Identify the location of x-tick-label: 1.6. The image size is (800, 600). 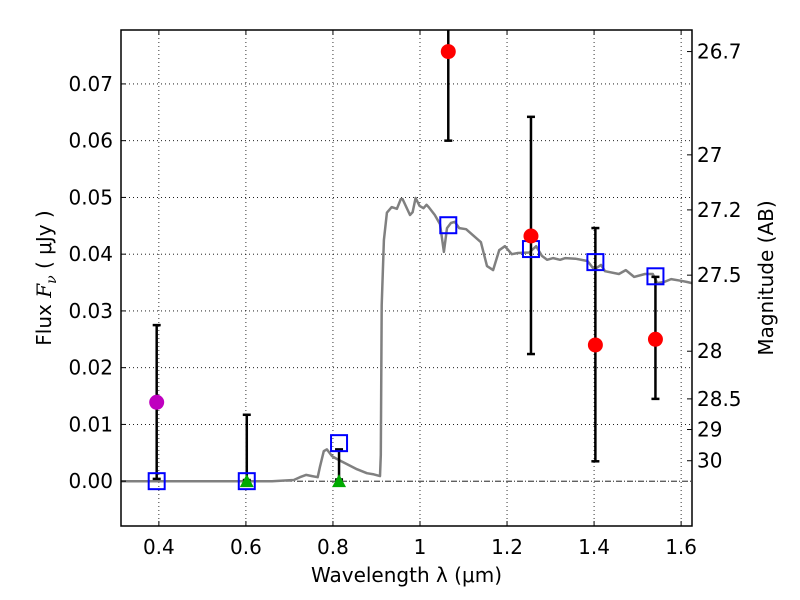
(681, 547).